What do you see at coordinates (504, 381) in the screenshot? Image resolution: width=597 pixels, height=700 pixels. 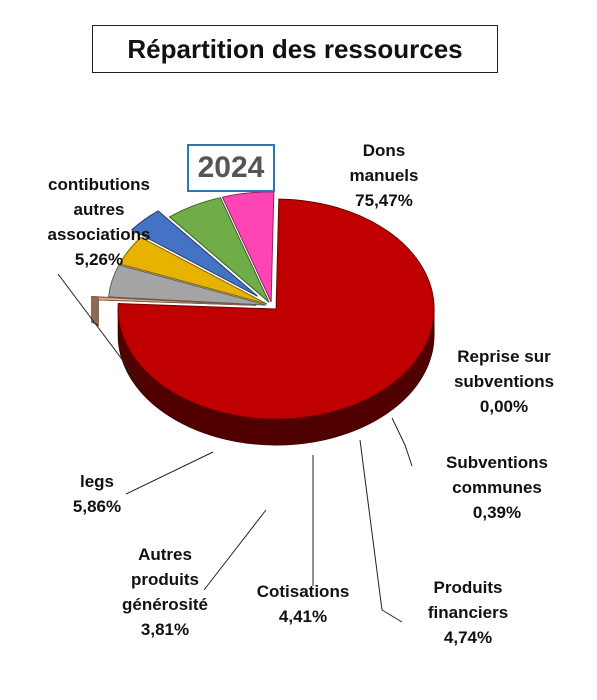 I see `slice-label-reprise-subventions: subventions` at bounding box center [504, 381].